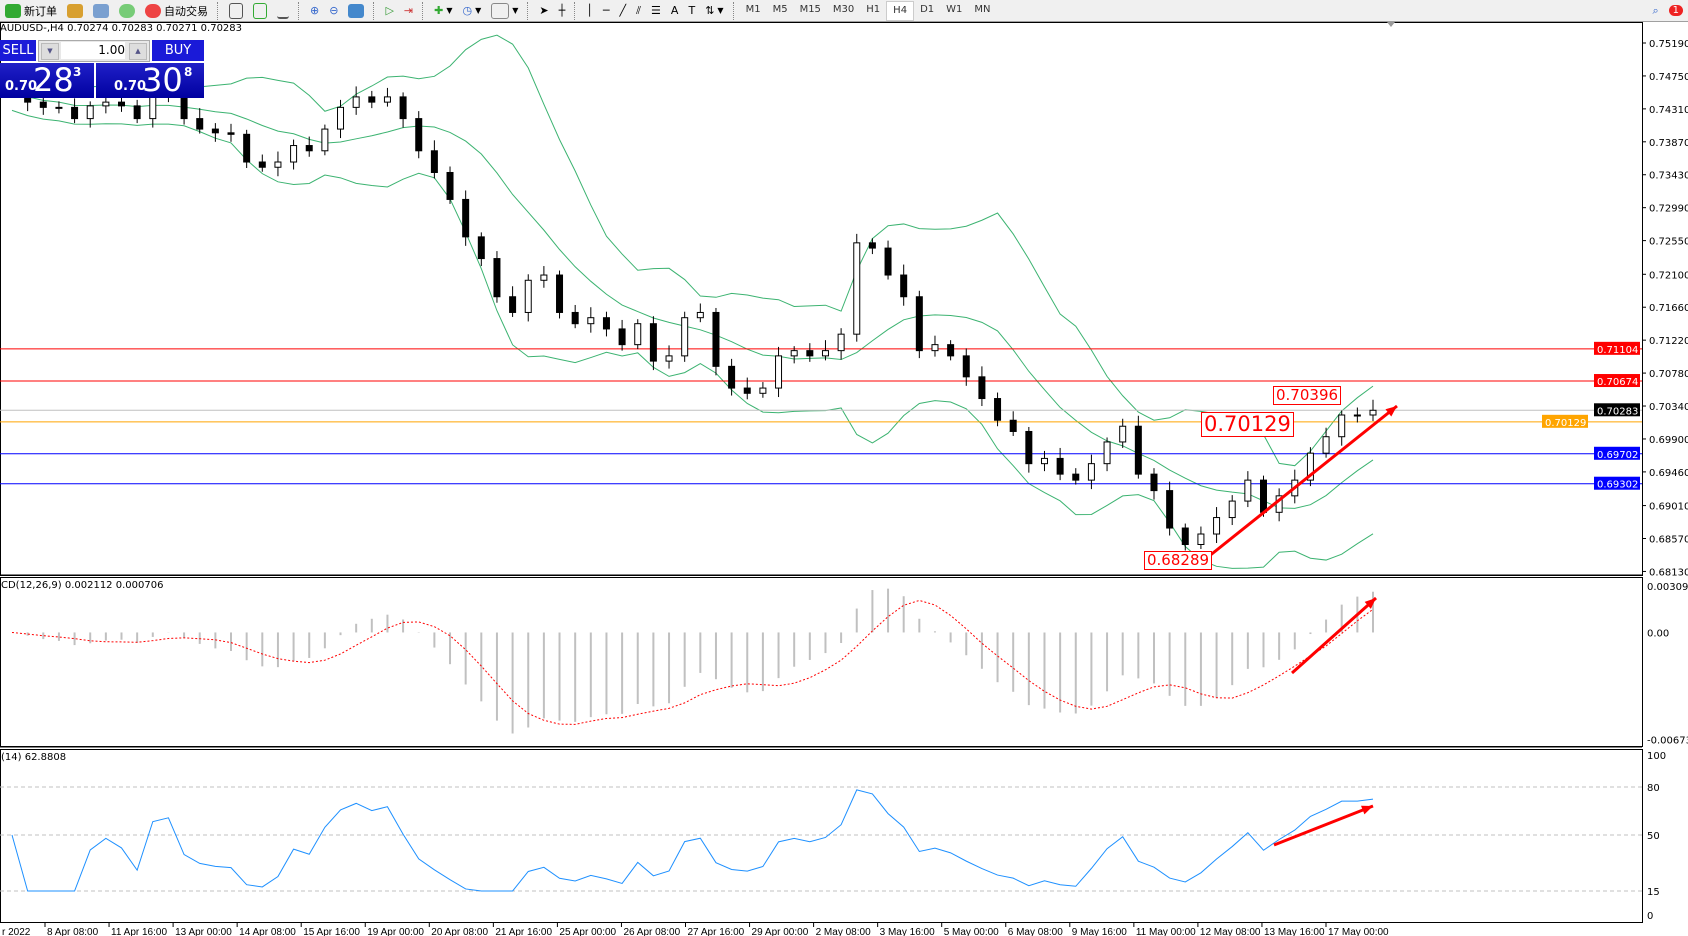 This screenshot has width=1688, height=936. I want to click on buy-button: BUY, so click(178, 50).